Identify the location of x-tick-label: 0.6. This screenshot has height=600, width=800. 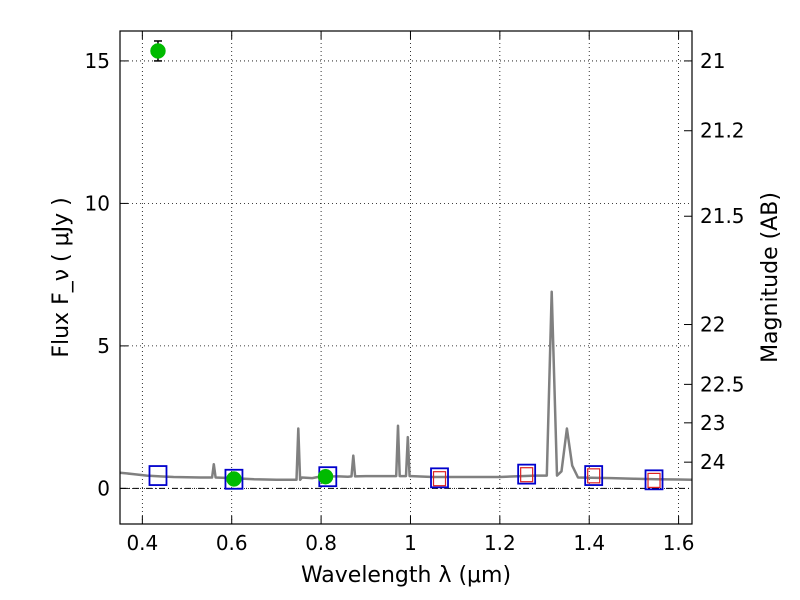
(232, 543).